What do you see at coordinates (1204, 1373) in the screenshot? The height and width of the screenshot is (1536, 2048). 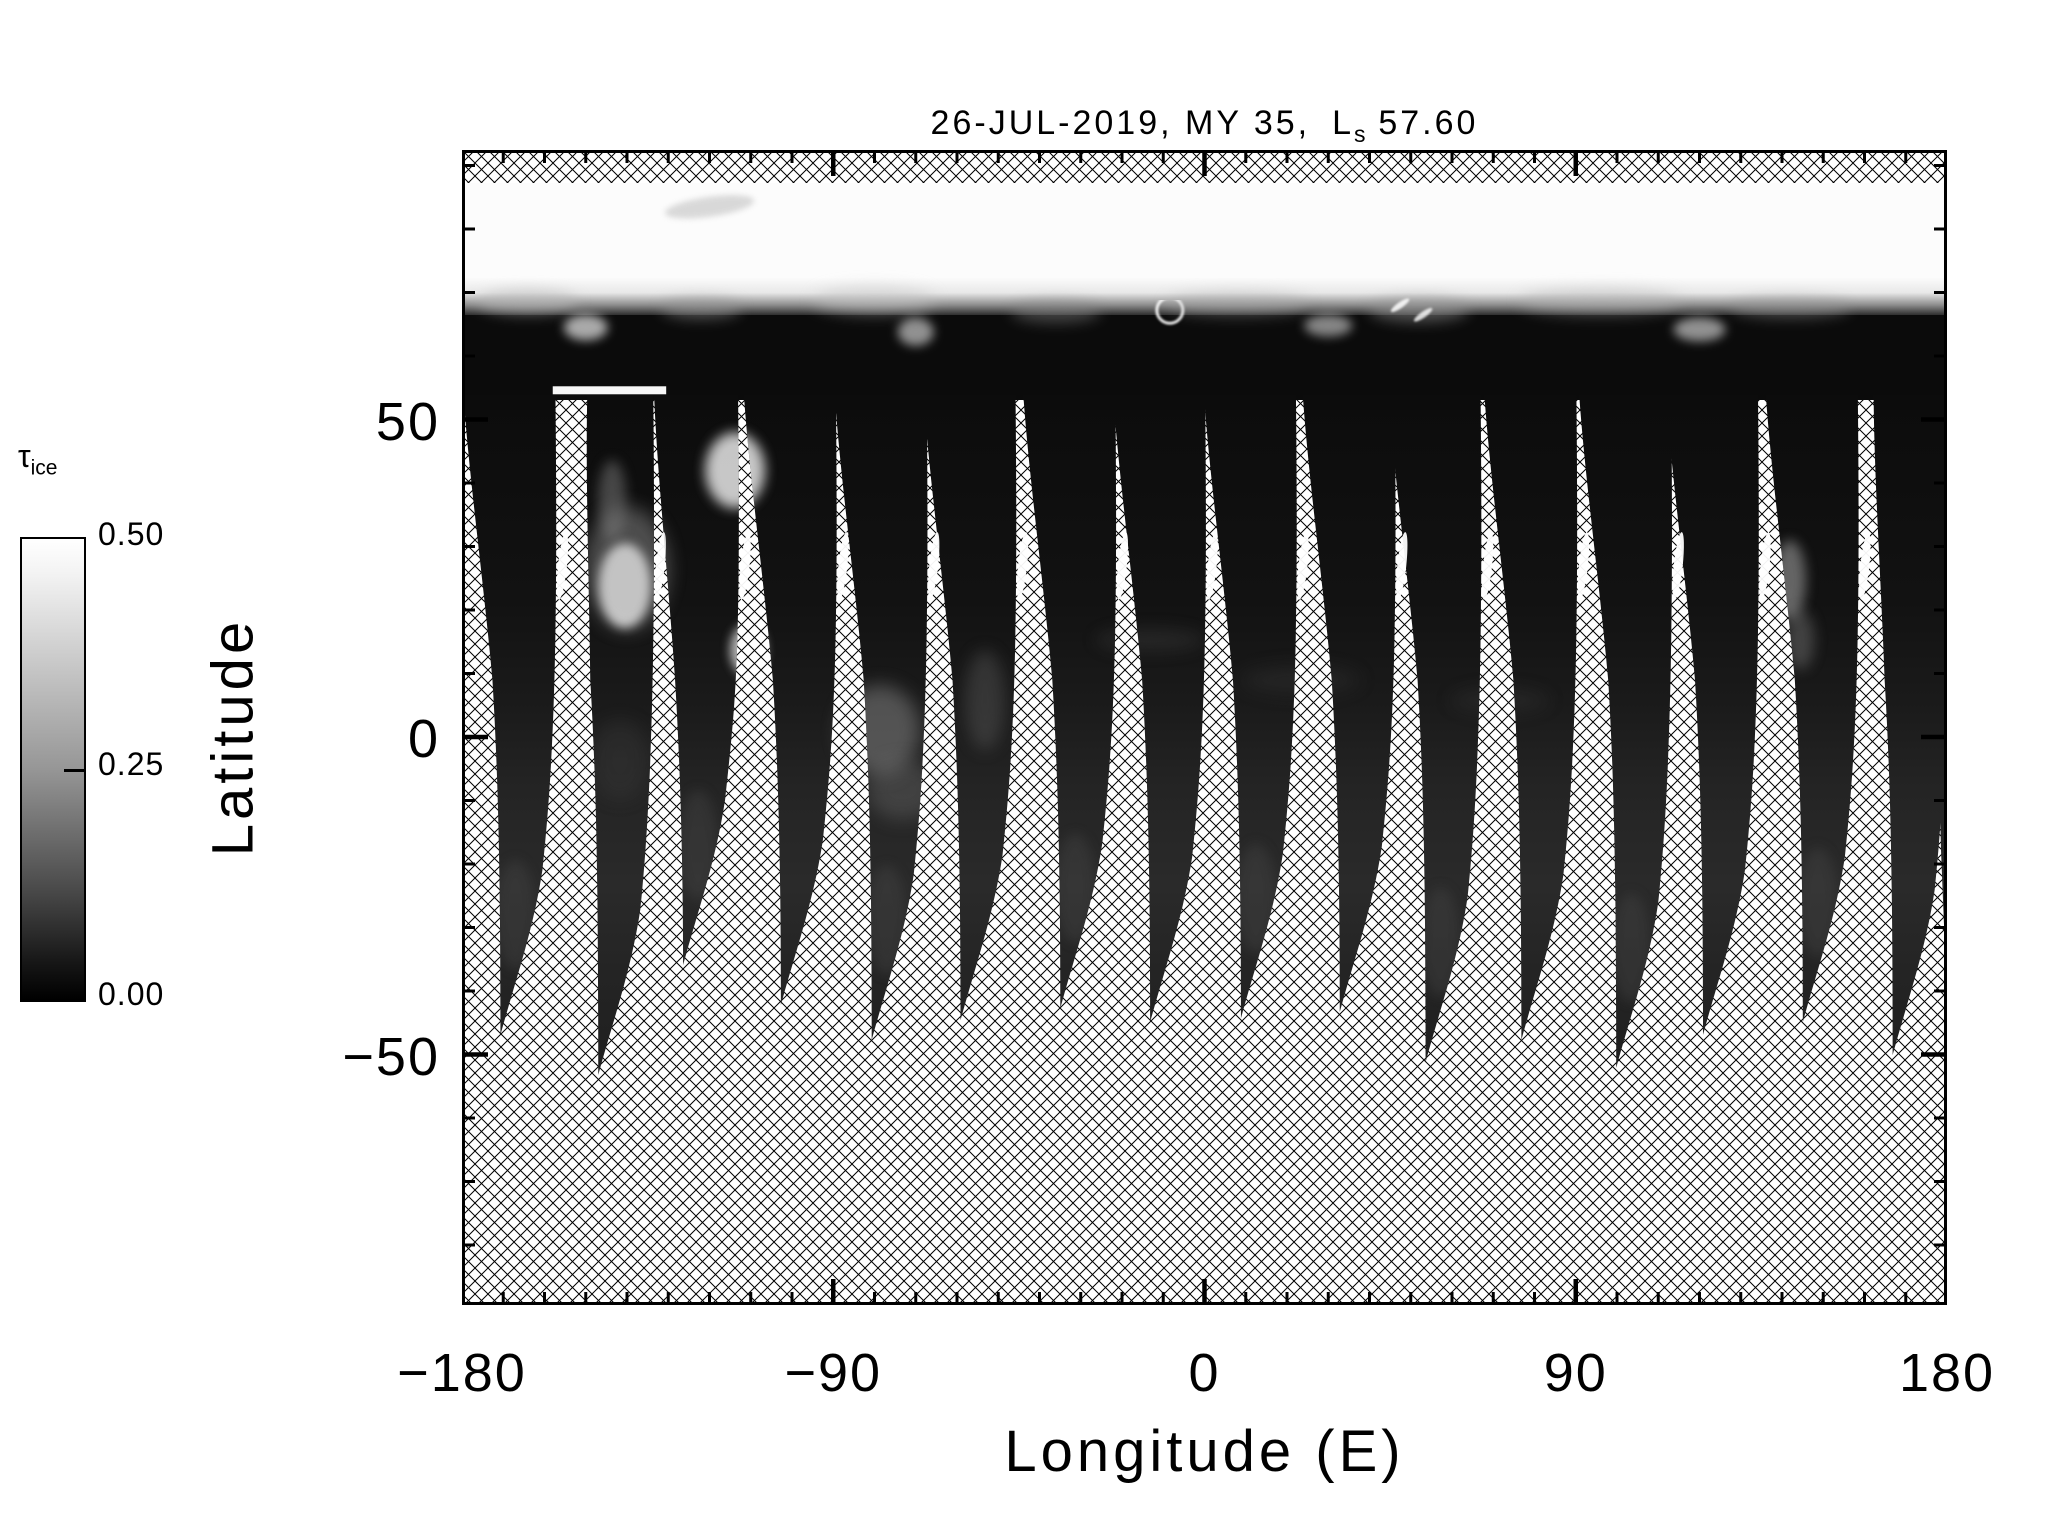 I see `x-tick-label: 0` at bounding box center [1204, 1373].